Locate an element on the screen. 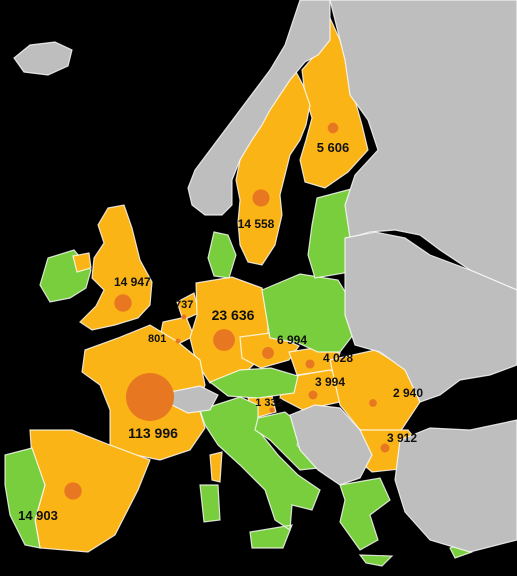 This screenshot has width=517, height=576. bubble-finland is located at coordinates (333, 128).